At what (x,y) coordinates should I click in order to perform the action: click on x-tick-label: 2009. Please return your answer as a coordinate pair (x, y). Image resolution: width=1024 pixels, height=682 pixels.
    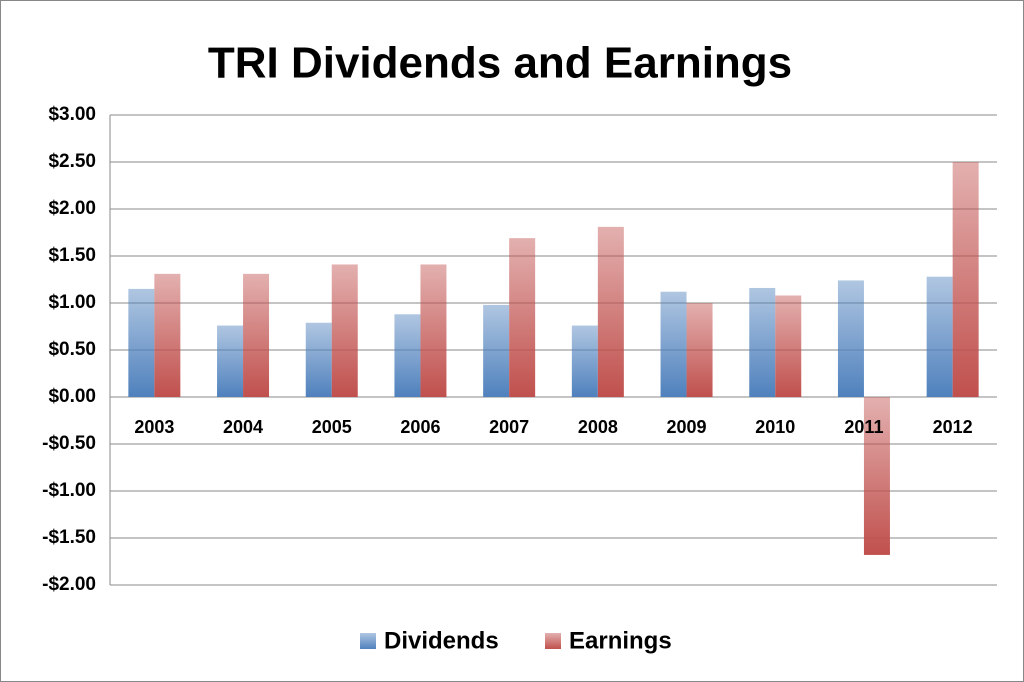
    Looking at the image, I should click on (687, 427).